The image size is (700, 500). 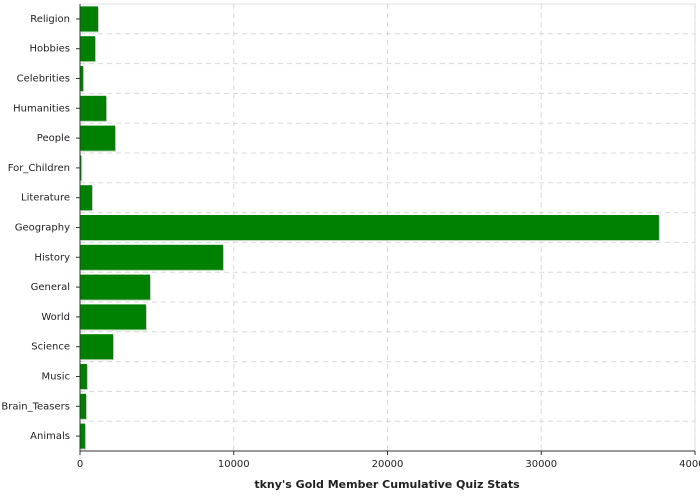 I want to click on y-tick-label: People, so click(x=53, y=138).